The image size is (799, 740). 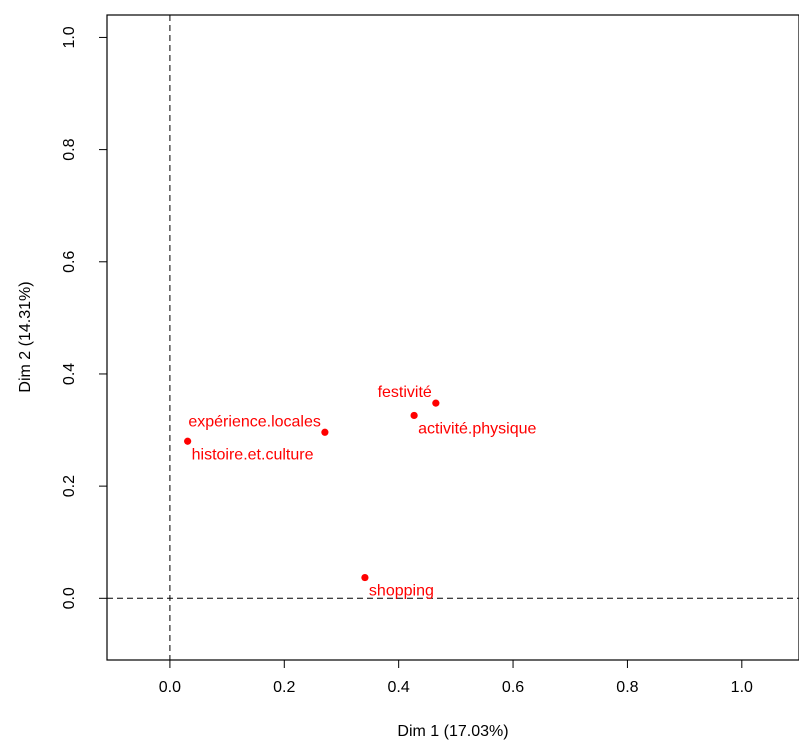 What do you see at coordinates (69, 486) in the screenshot?
I see `y-tick-label: 0.2` at bounding box center [69, 486].